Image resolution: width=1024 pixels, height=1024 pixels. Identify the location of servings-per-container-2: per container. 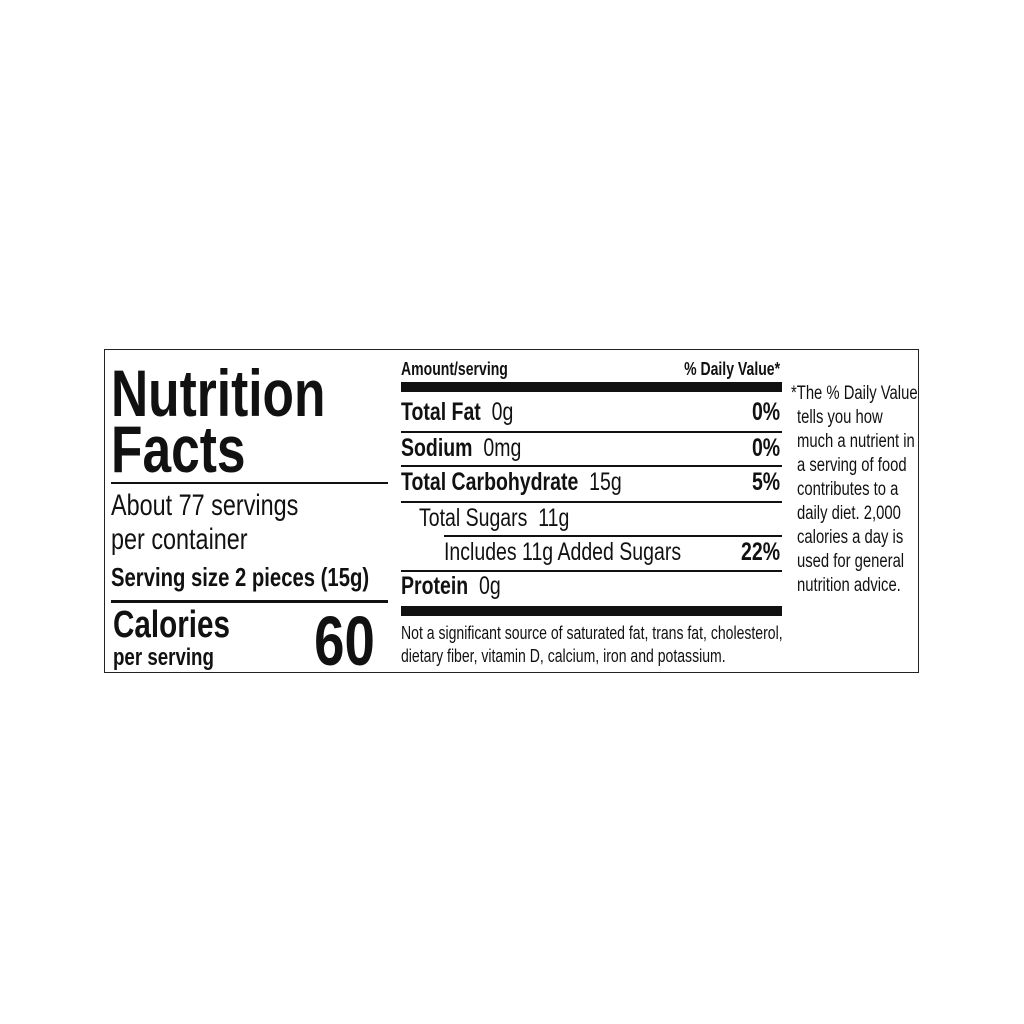
(179, 539).